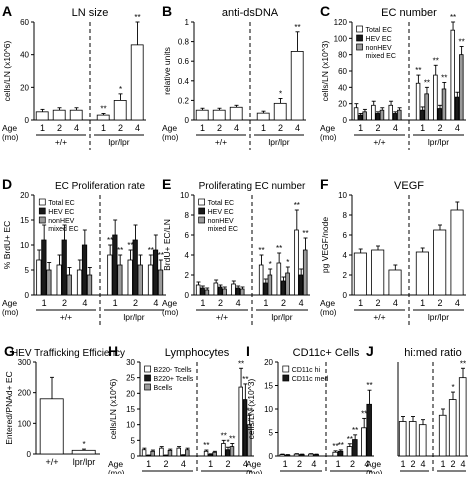 The height and width of the screenshot is (479, 474). Describe the element at coordinates (341, 38) in the screenshot. I see `y-tick-label: 100` at that location.